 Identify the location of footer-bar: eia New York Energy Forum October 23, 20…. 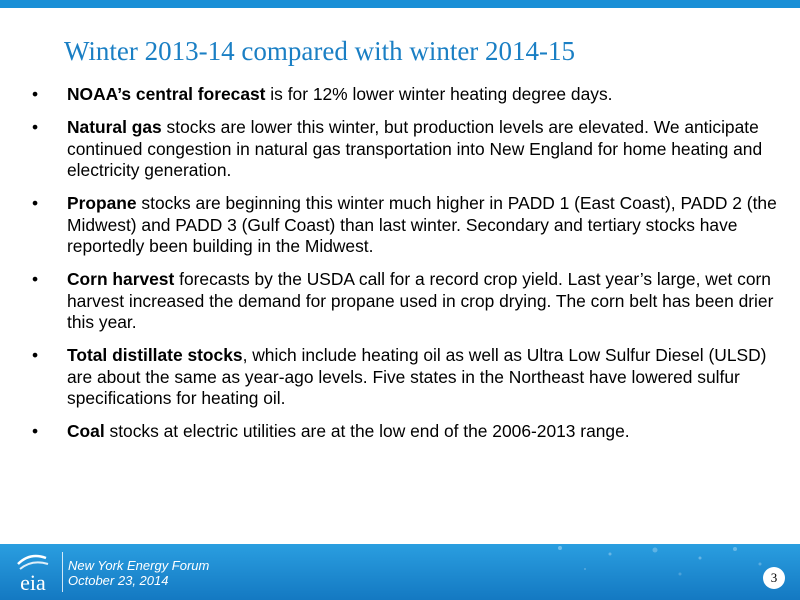
(400, 572).